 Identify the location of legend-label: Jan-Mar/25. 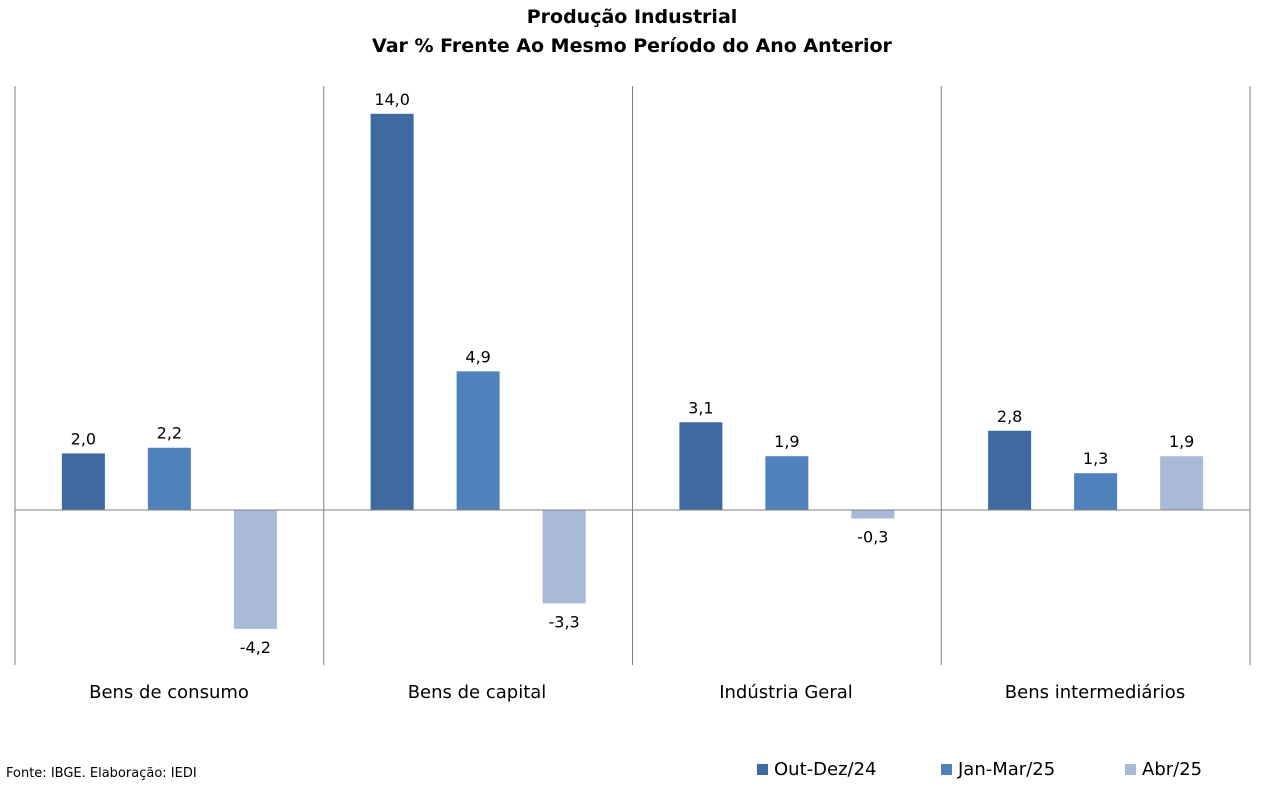
(1007, 769).